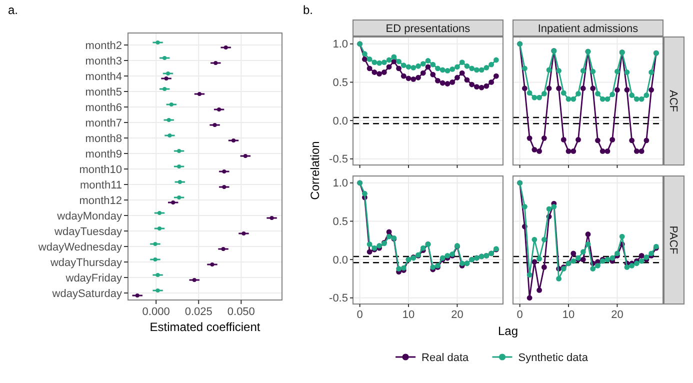  I want to click on y-tick-label: month9, so click(103, 154).